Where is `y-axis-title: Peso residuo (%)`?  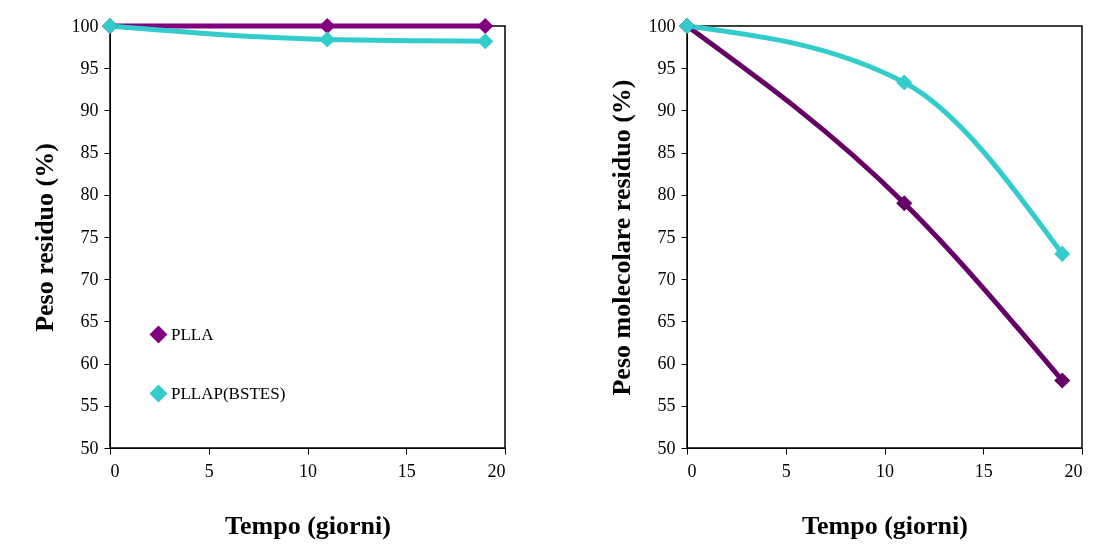 y-axis-title: Peso residuo (%) is located at coordinates (44, 237).